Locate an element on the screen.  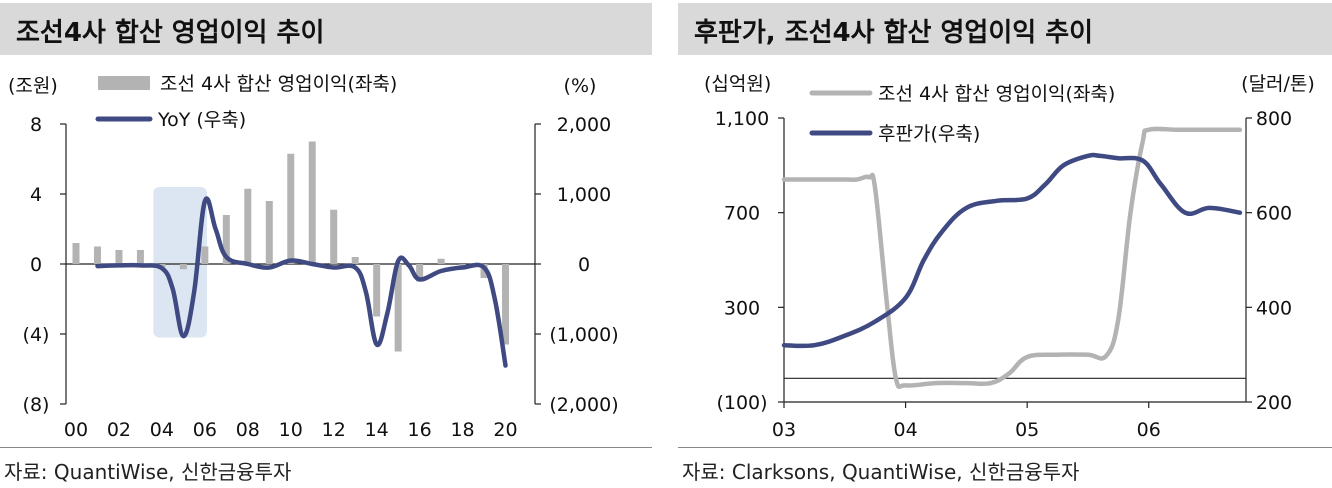
y-right-tick-label: 400 is located at coordinates (1274, 308).